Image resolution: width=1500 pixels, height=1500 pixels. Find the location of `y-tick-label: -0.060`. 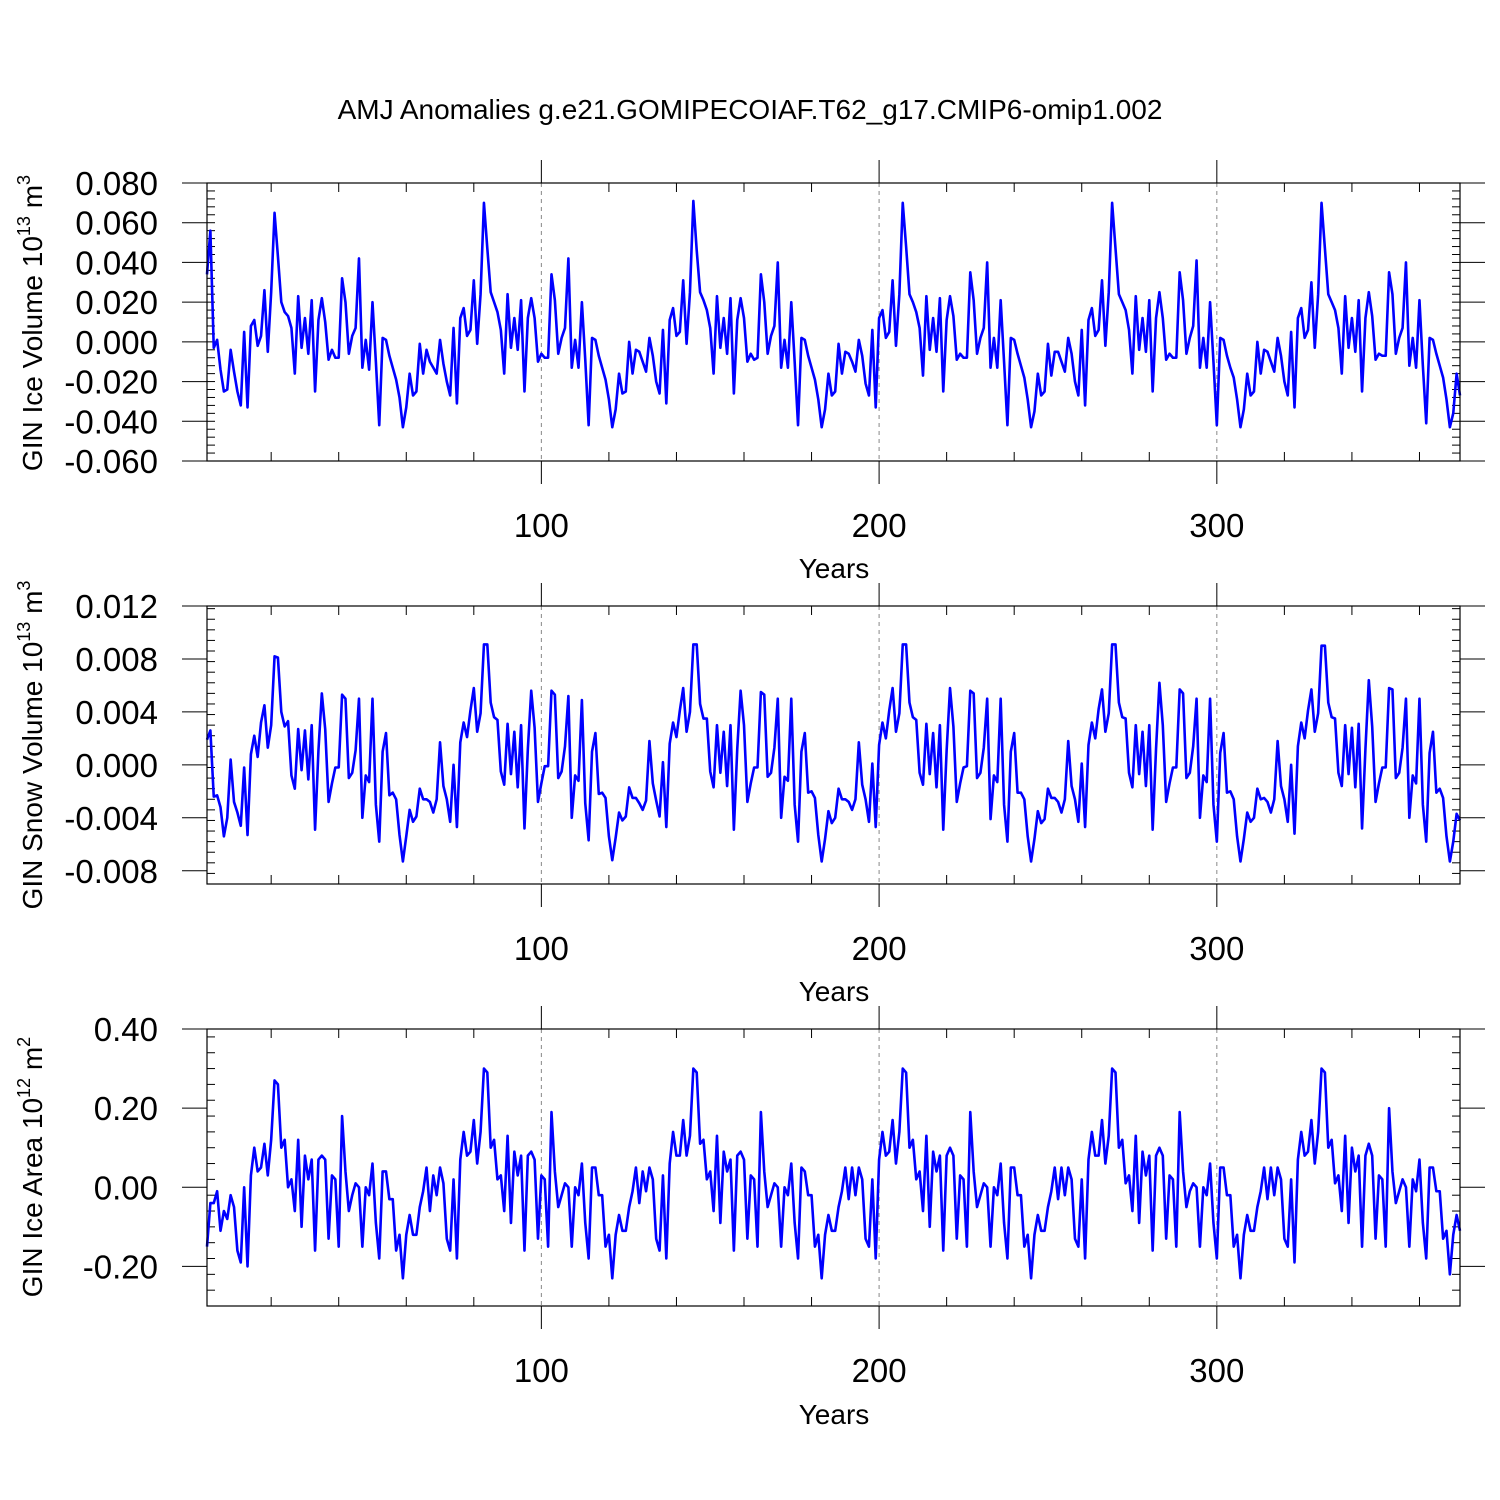

y-tick-label: -0.060 is located at coordinates (111, 461).